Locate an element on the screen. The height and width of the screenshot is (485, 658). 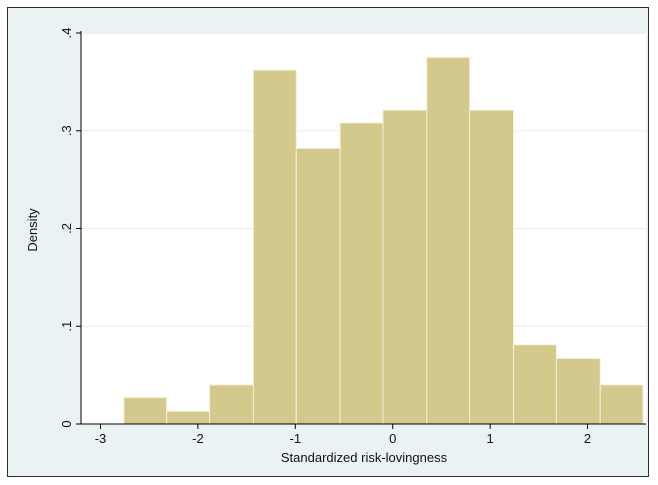
y-tick-label-4: .4 is located at coordinates (66, 33).